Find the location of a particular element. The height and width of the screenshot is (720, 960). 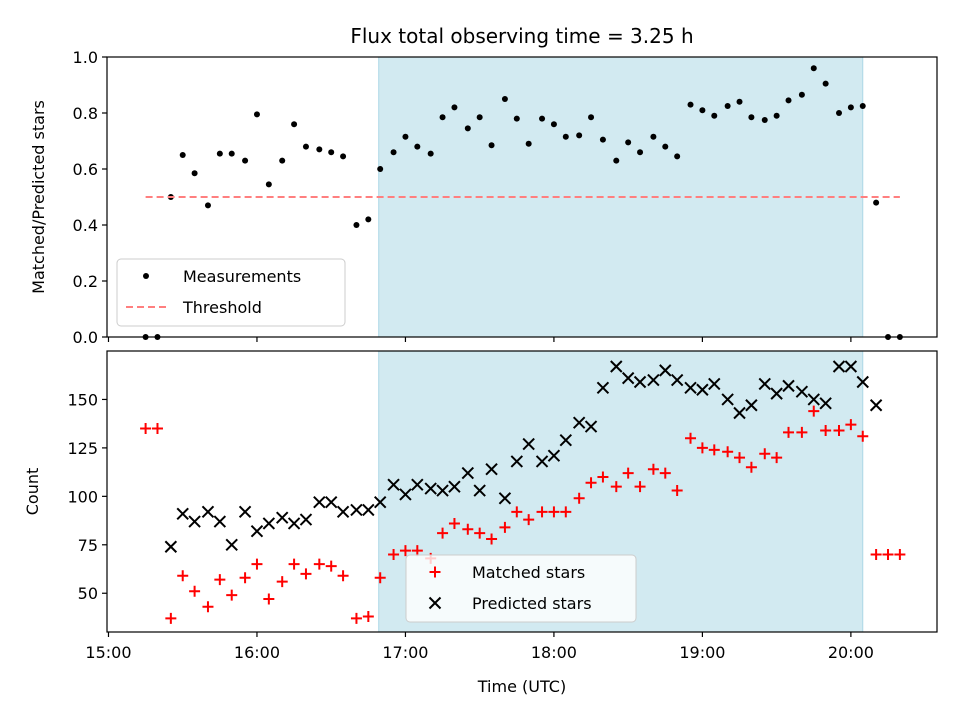

legend-label: Predicted stars is located at coordinates (532, 603).